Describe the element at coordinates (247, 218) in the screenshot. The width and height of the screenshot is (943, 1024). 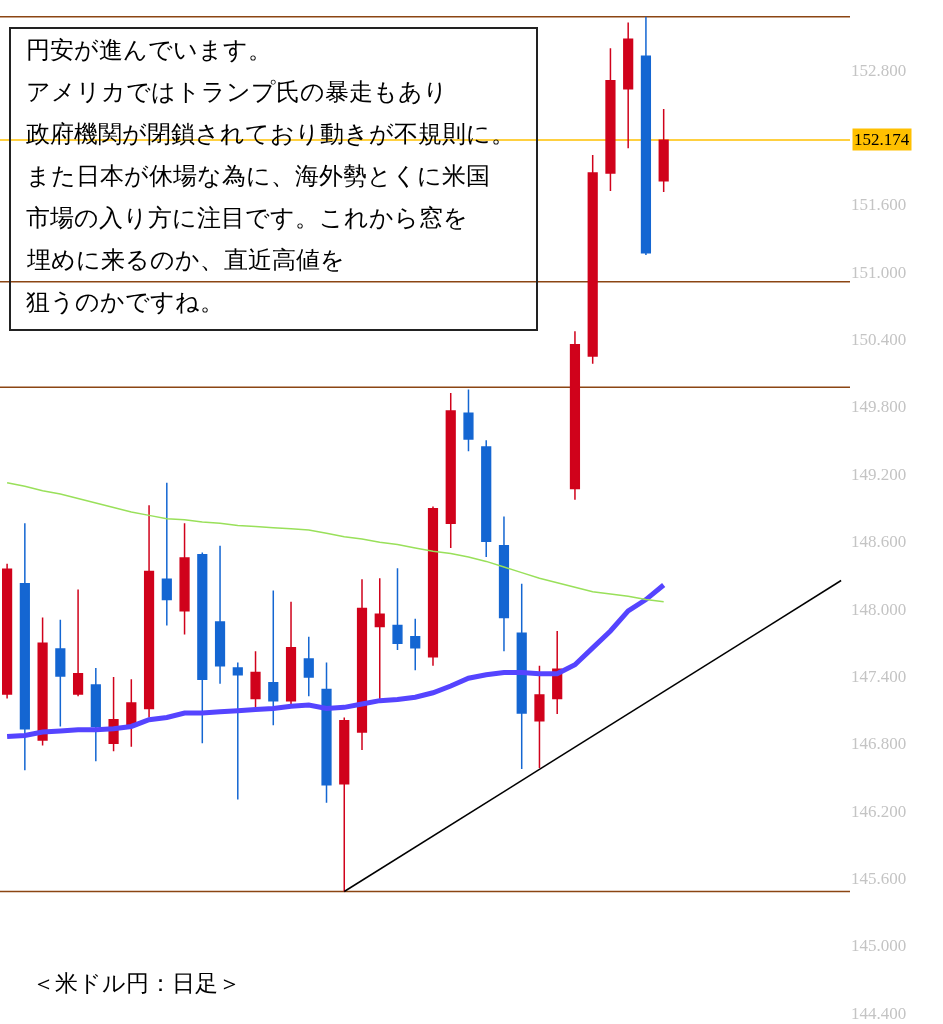
I see `annotation: 市場の入り方に注目です。これから窓を` at that location.